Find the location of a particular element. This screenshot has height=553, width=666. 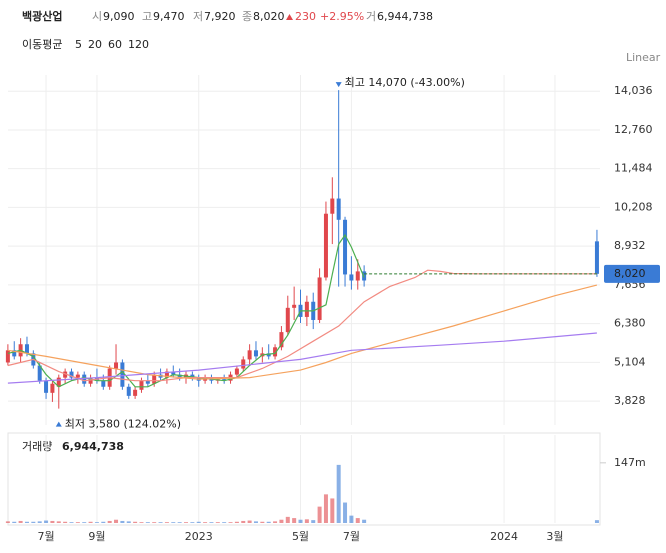

y-tick-label: 8,932 is located at coordinates (630, 245).